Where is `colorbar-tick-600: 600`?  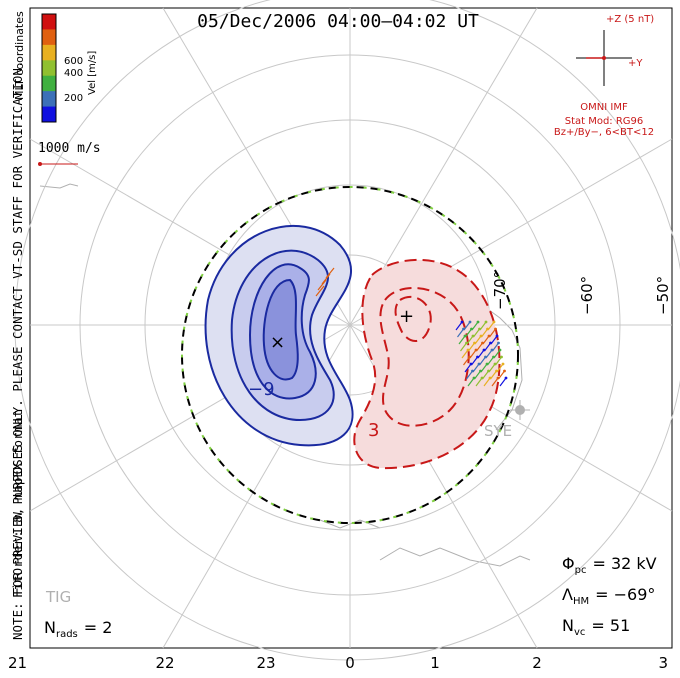 colorbar-tick-600: 600 is located at coordinates (73, 61).